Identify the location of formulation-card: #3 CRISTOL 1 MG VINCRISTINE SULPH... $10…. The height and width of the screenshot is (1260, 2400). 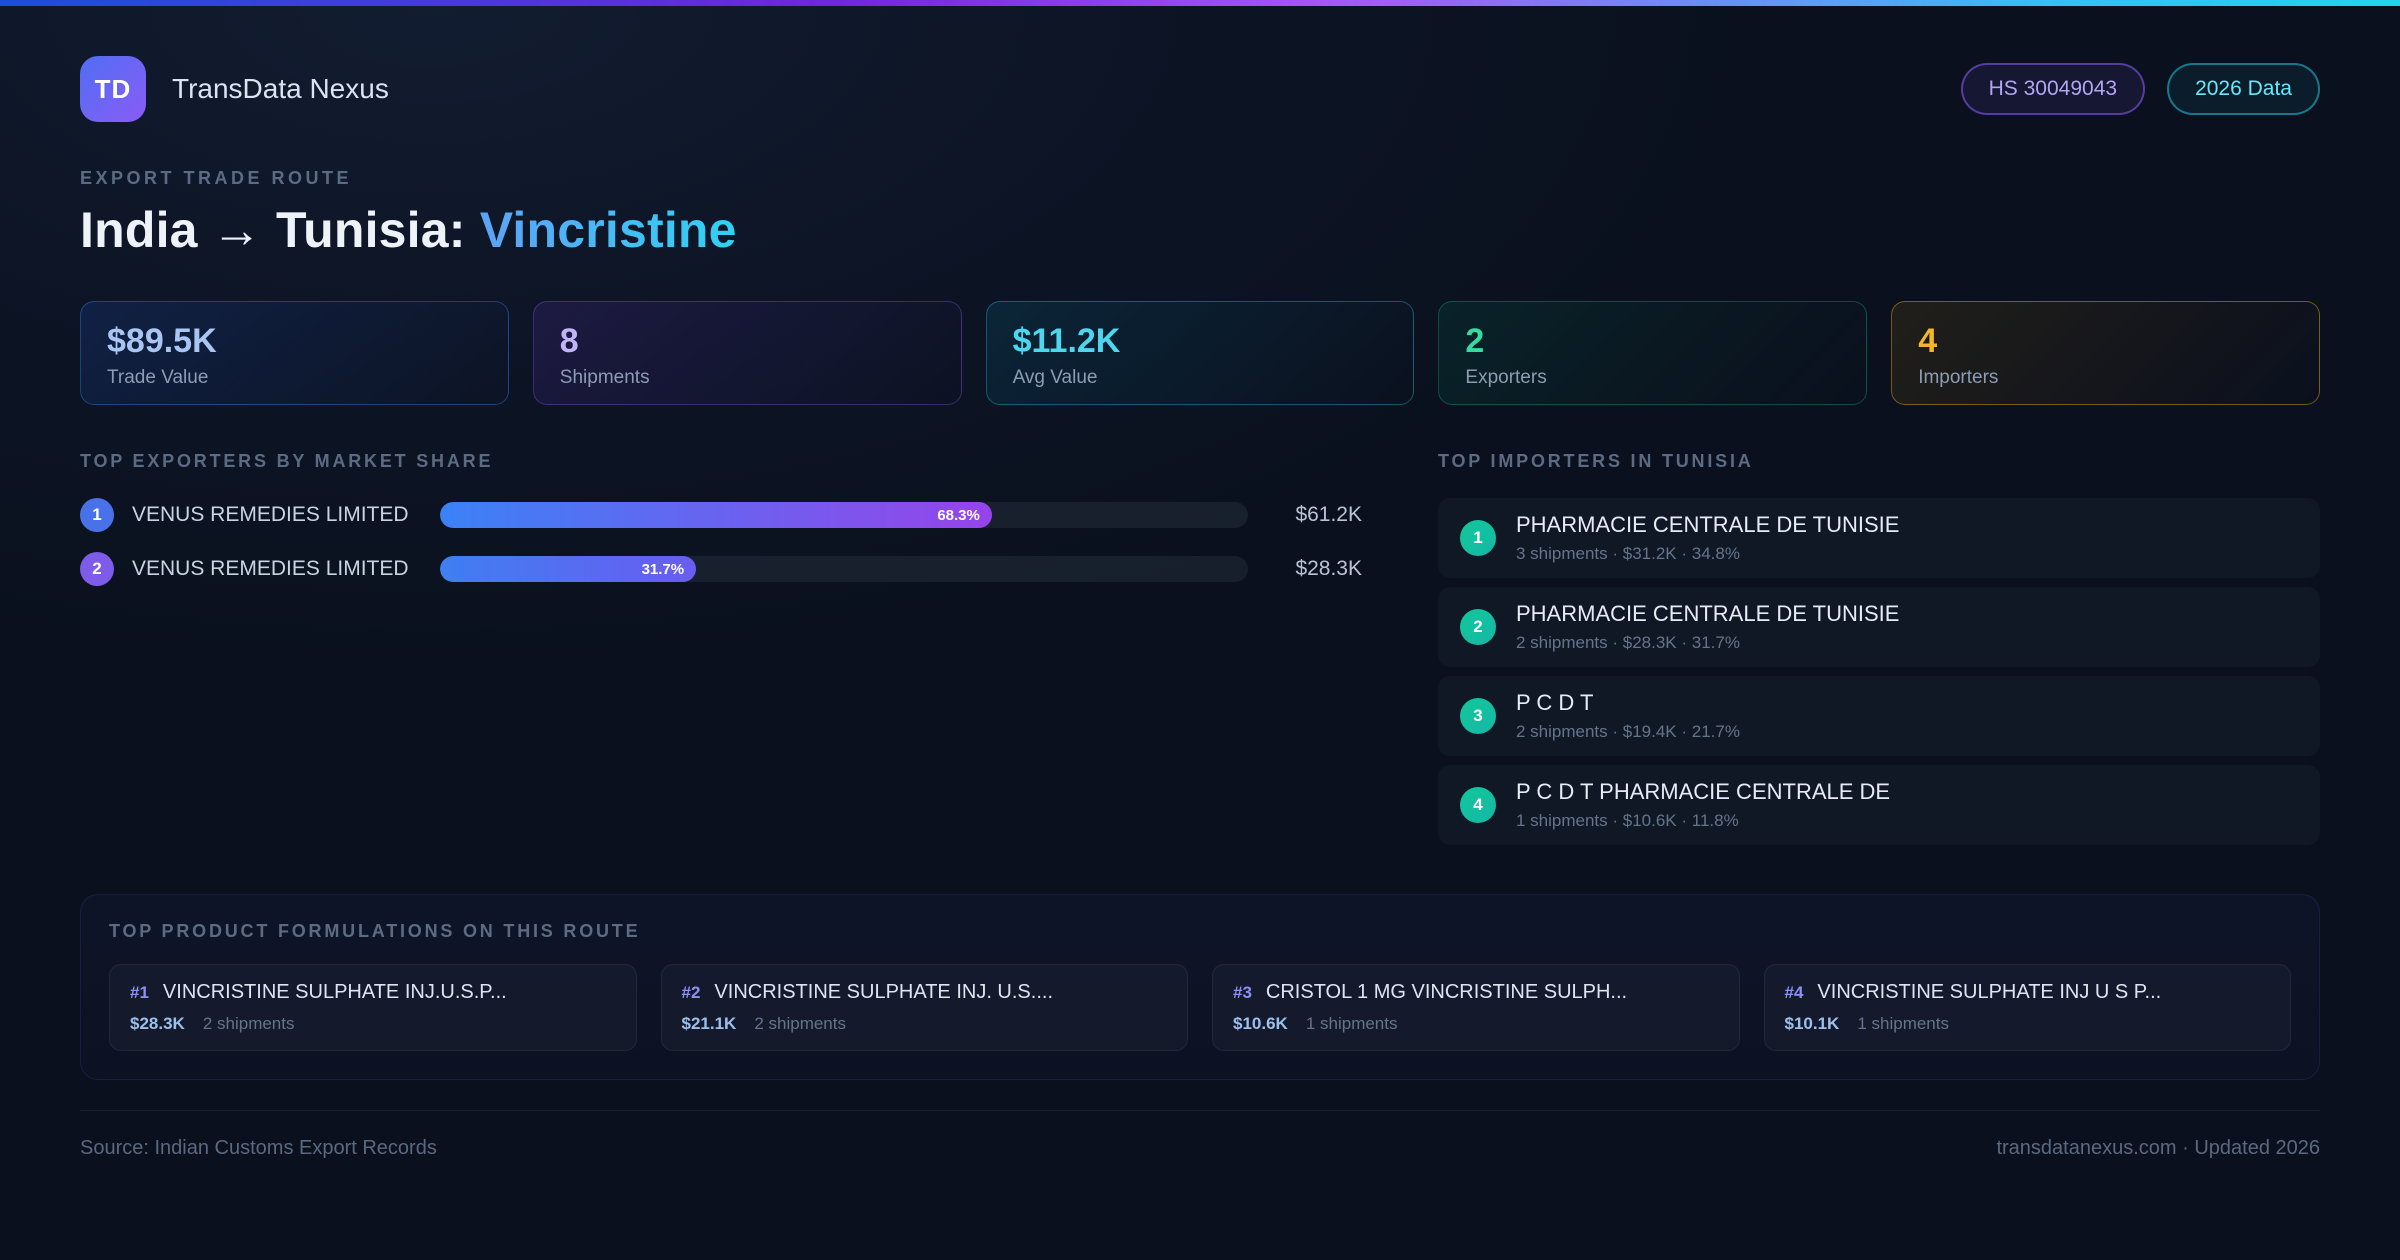
(1476, 1007).